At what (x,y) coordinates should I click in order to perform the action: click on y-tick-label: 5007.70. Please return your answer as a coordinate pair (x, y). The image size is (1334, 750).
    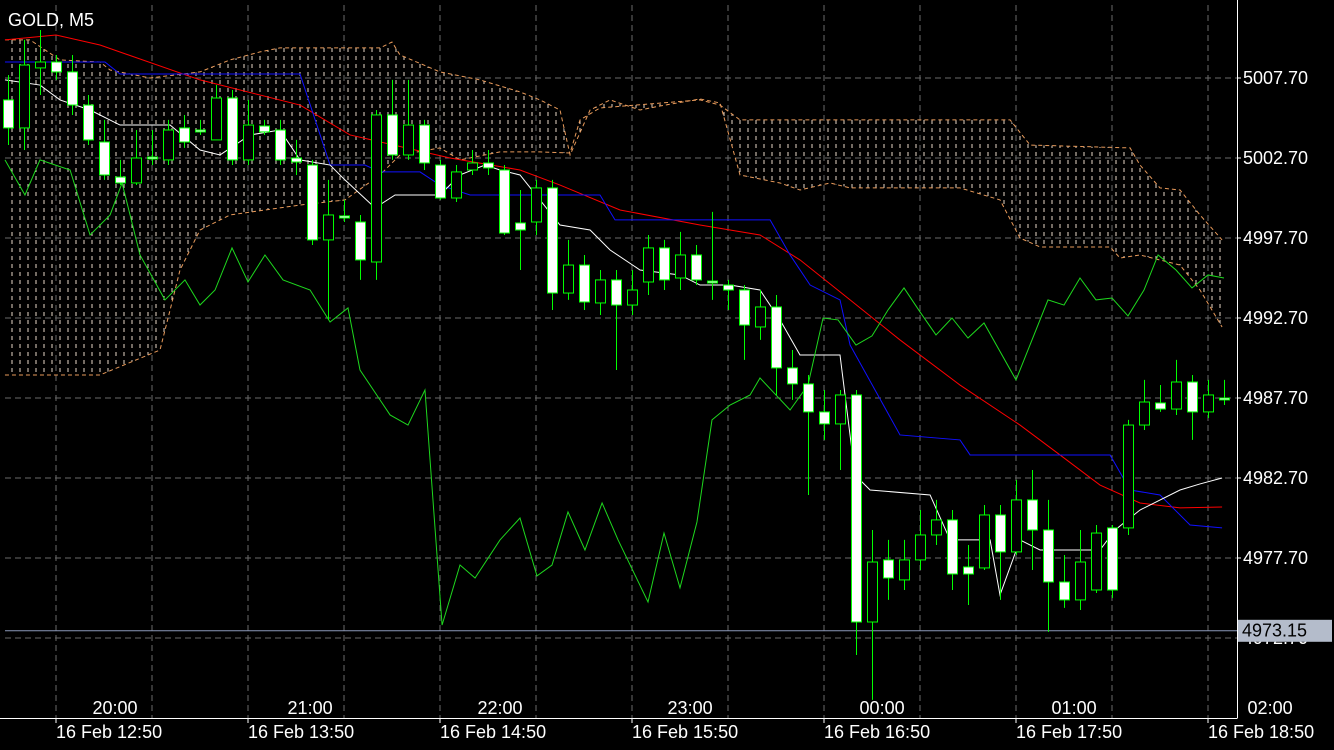
    Looking at the image, I should click on (1275, 78).